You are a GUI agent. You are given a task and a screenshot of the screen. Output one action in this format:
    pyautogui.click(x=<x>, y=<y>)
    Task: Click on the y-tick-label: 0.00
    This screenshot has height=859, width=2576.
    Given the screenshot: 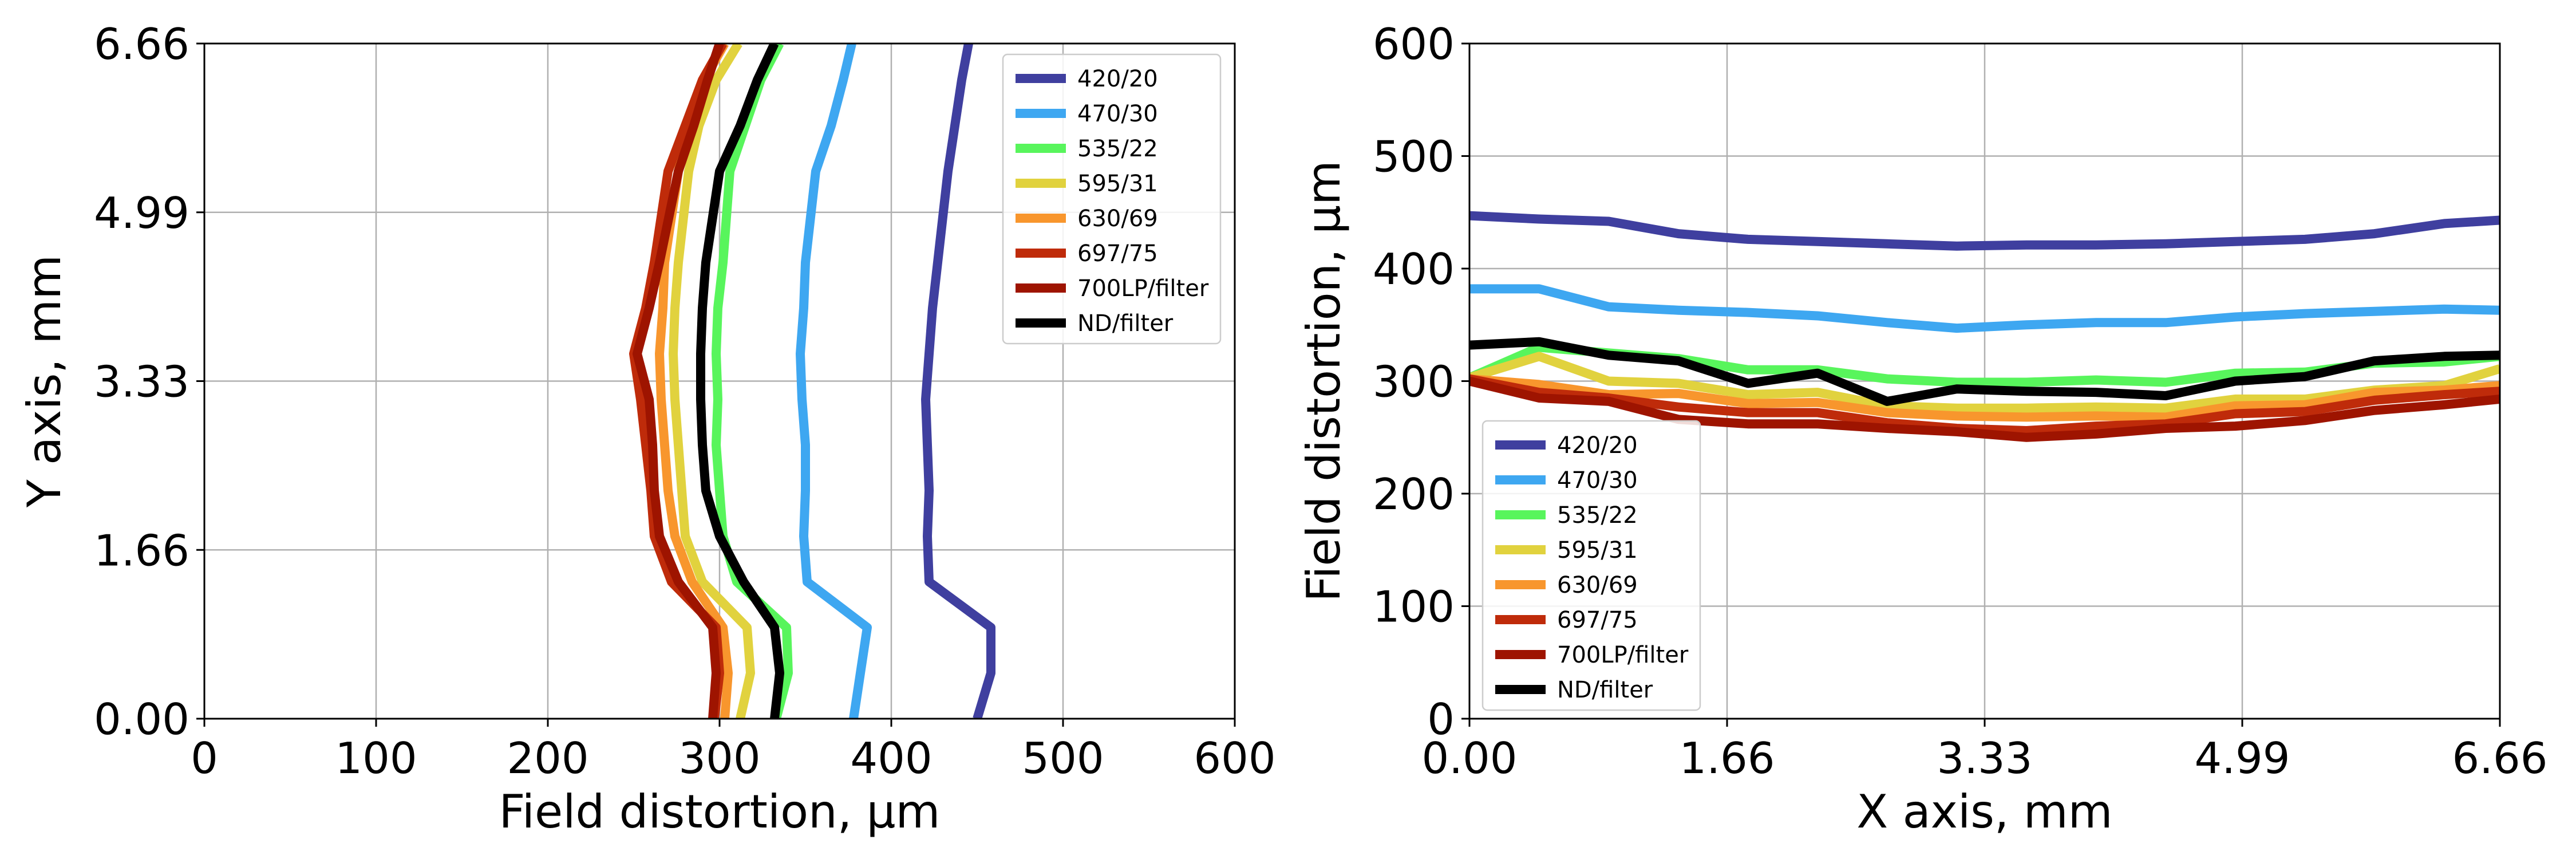 What is the action you would take?
    pyautogui.click(x=141, y=719)
    